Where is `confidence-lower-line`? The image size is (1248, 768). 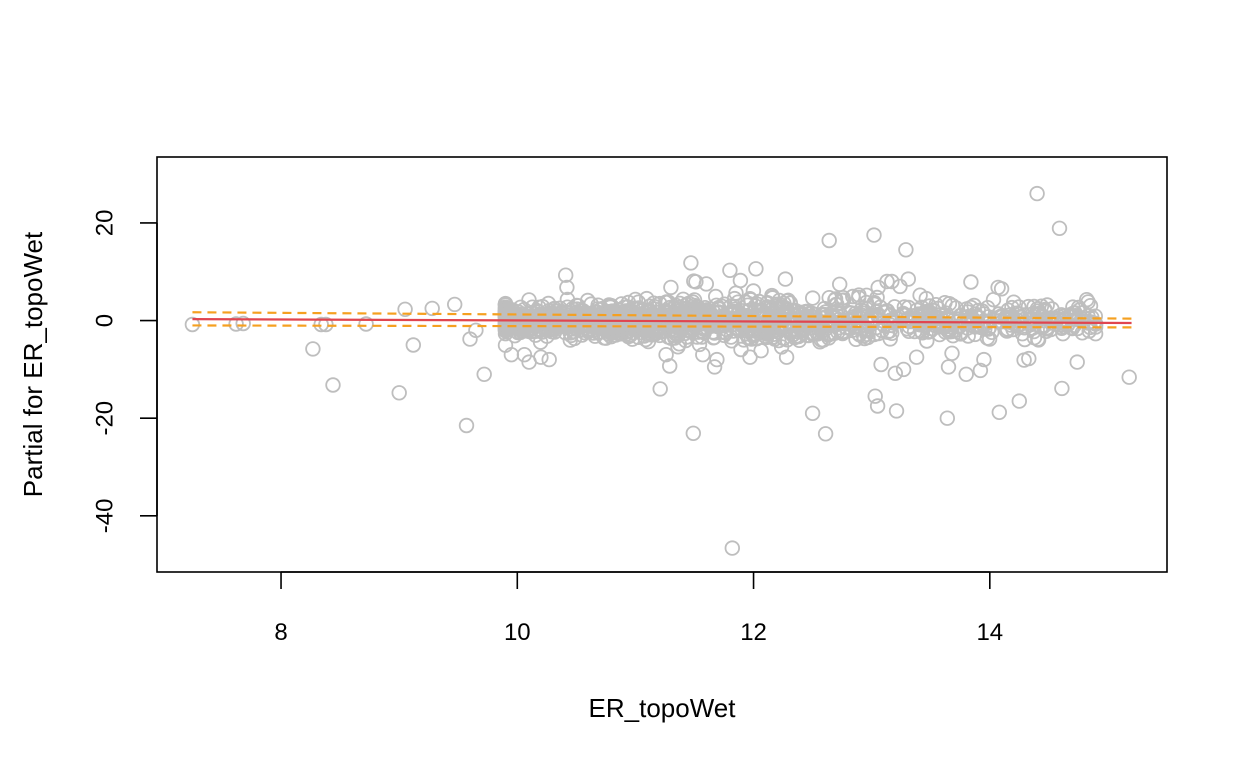
confidence-lower-line is located at coordinates (662, 326).